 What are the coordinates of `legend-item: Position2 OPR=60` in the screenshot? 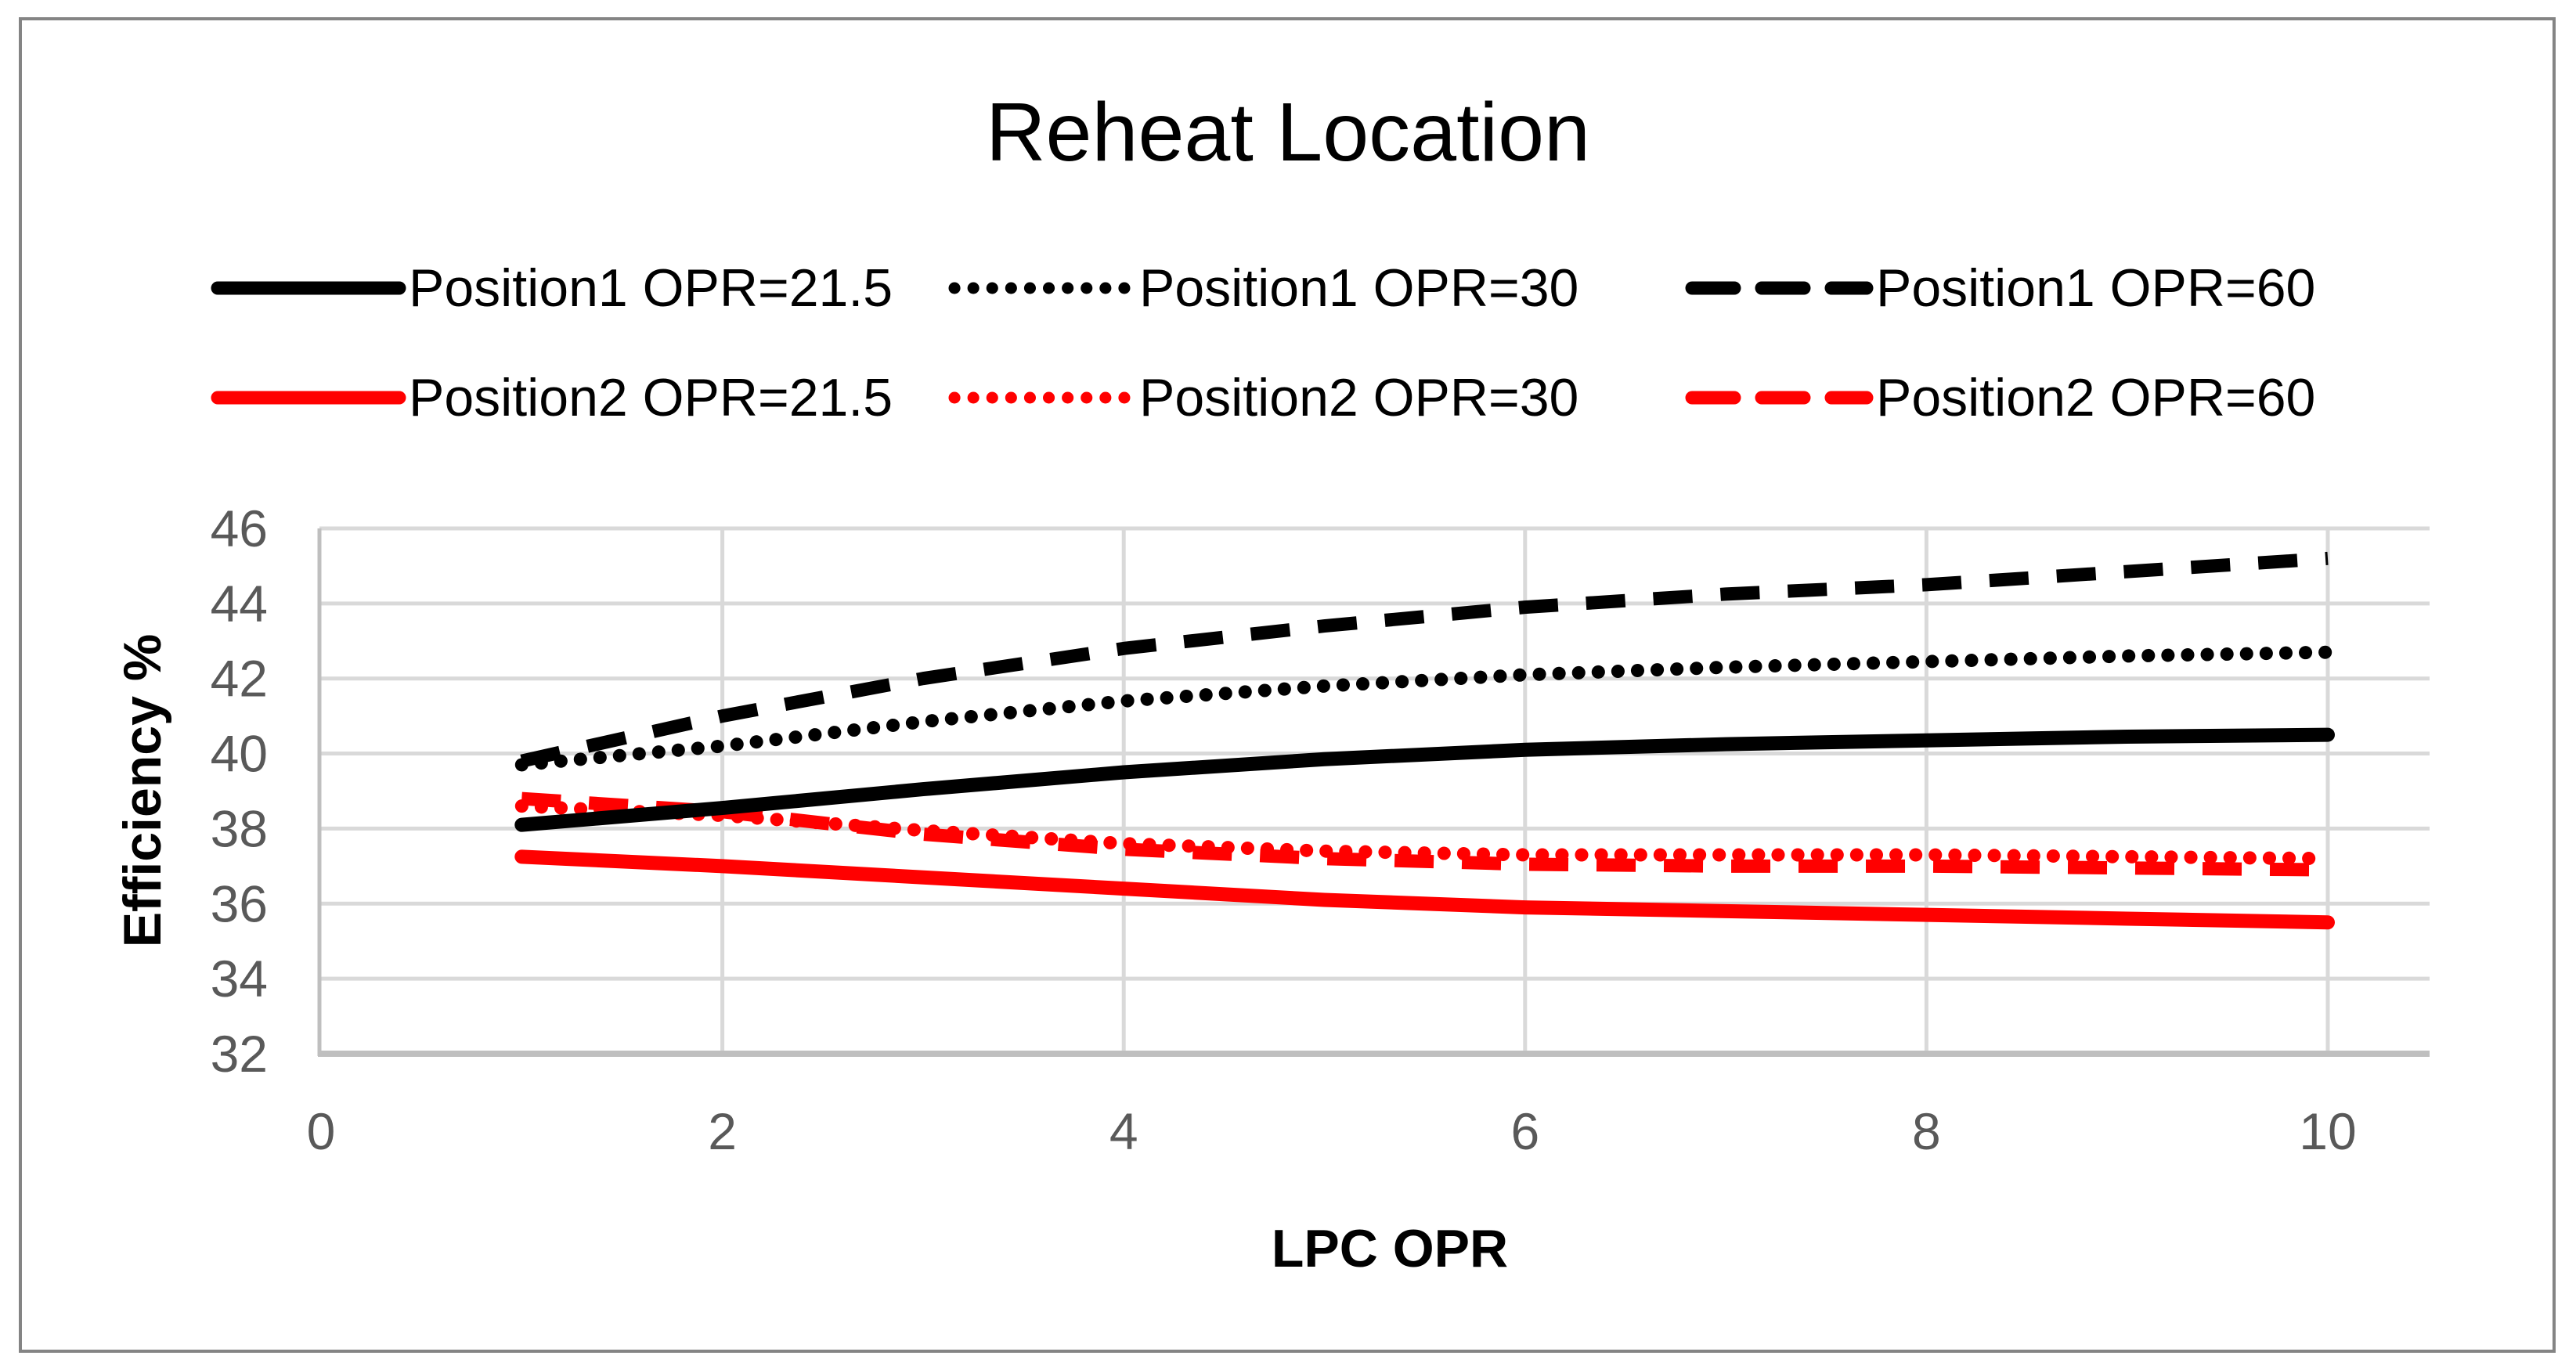 It's located at (2000, 397).